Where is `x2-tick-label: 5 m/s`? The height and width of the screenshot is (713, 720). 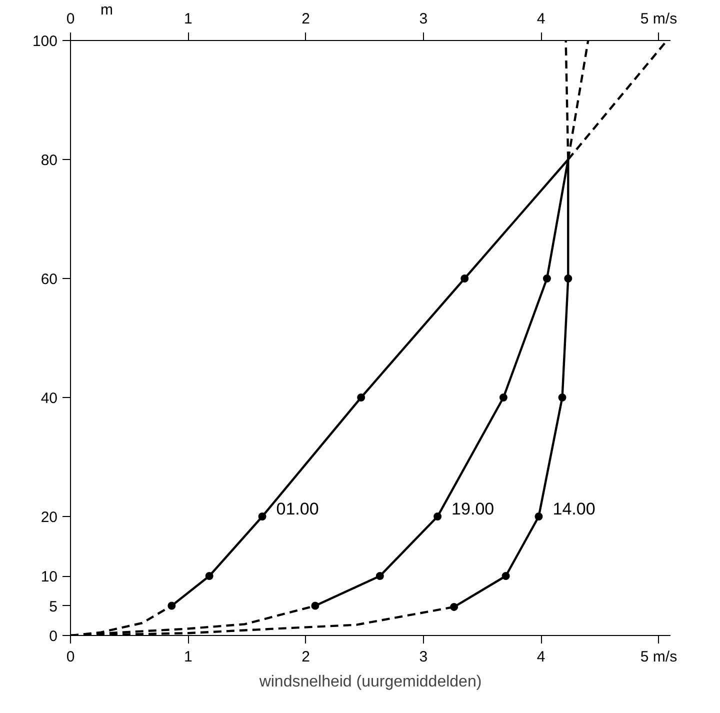
x2-tick-label: 5 m/s is located at coordinates (659, 19).